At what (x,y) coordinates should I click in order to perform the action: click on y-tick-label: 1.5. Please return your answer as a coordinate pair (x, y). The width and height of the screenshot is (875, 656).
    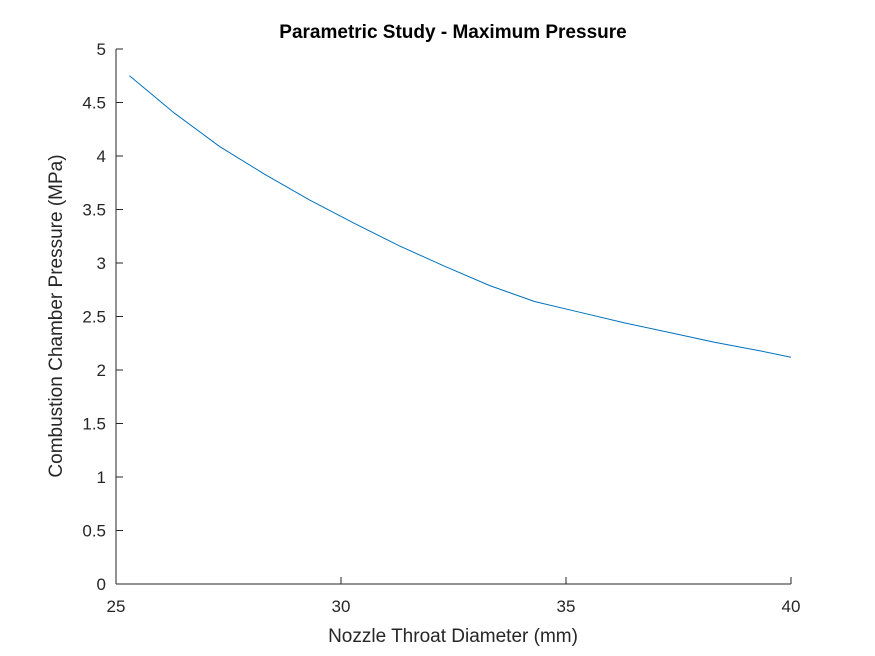
    Looking at the image, I should click on (94, 424).